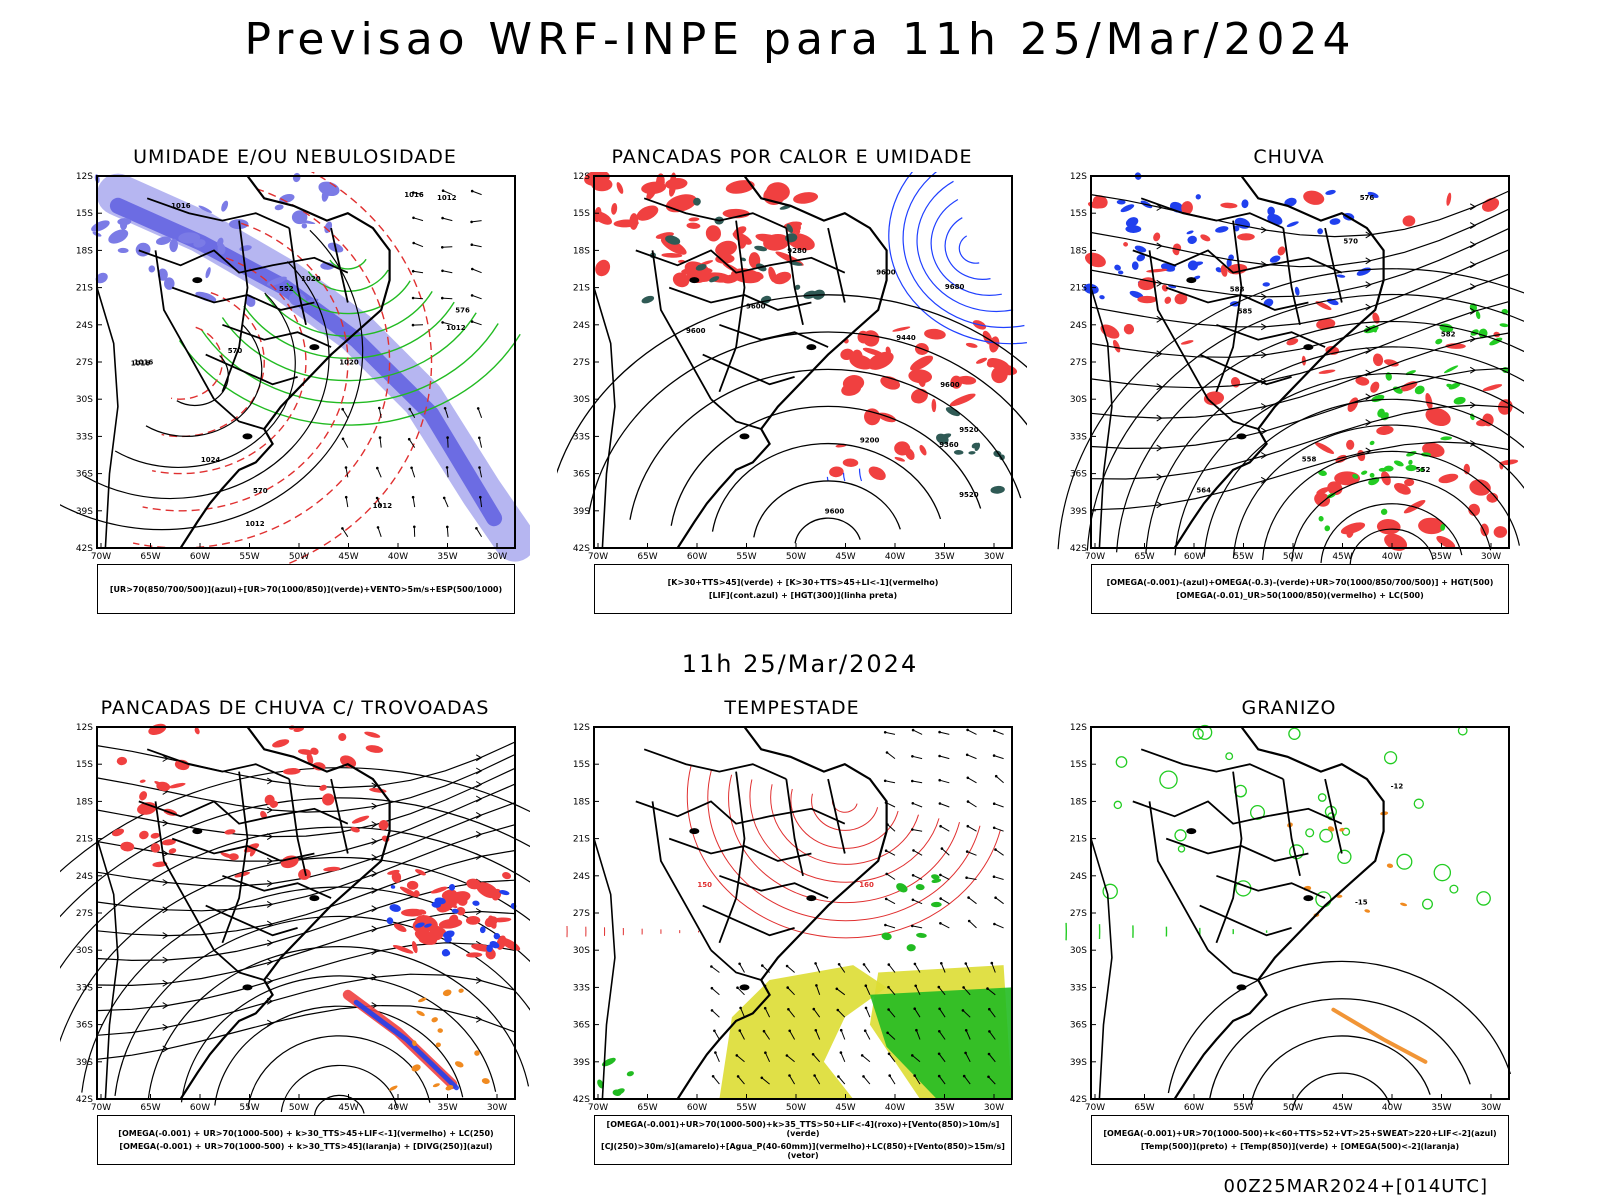 The width and height of the screenshot is (1600, 1200). I want to click on contour-label: 570, so click(235, 351).